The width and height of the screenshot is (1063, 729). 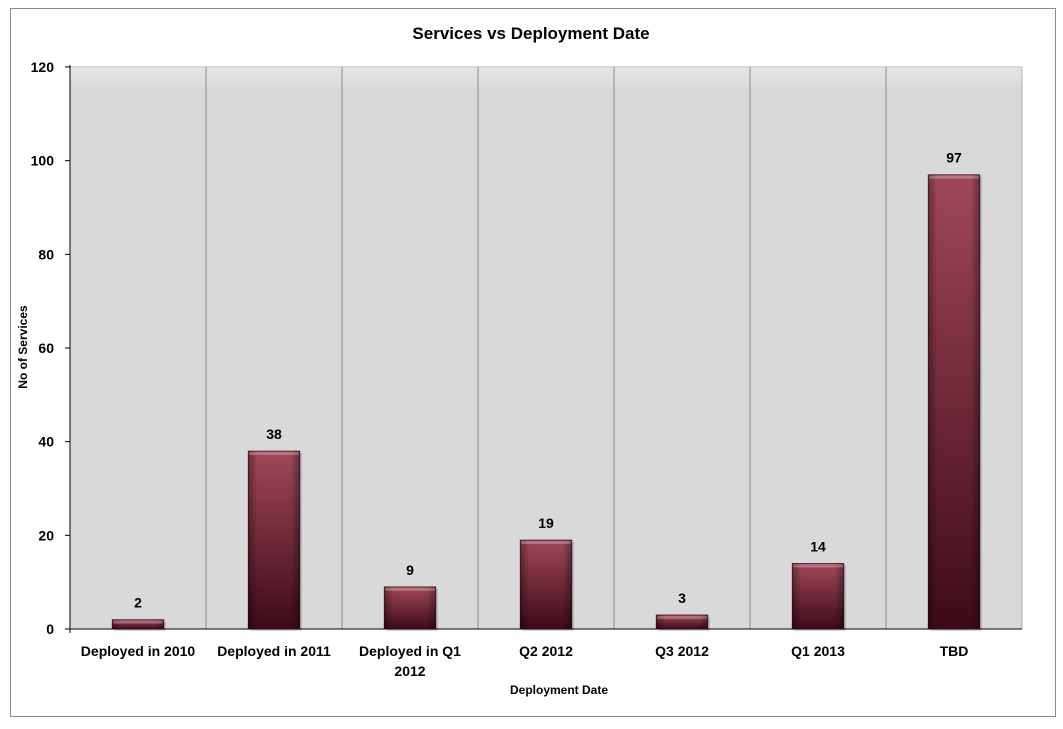 I want to click on y-tick-label: 100, so click(x=43, y=161).